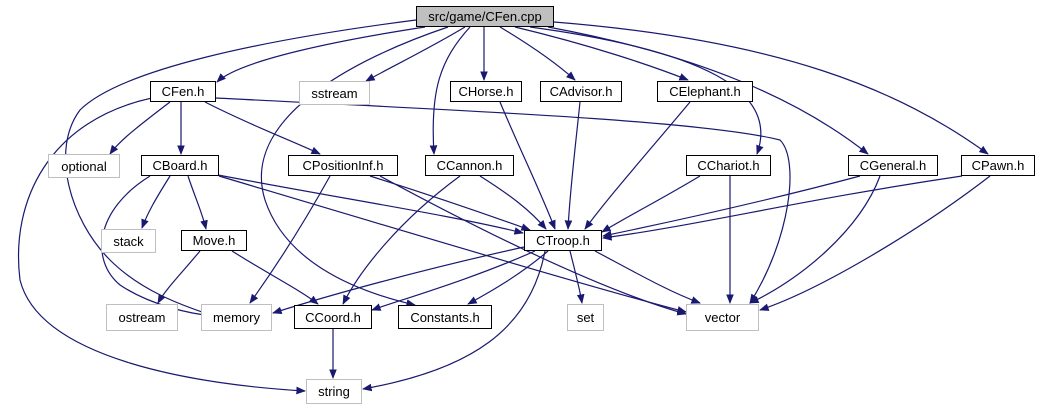 The height and width of the screenshot is (411, 1042). Describe the element at coordinates (998, 165) in the screenshot. I see `node-cpawn-h: CPawn.h` at that location.